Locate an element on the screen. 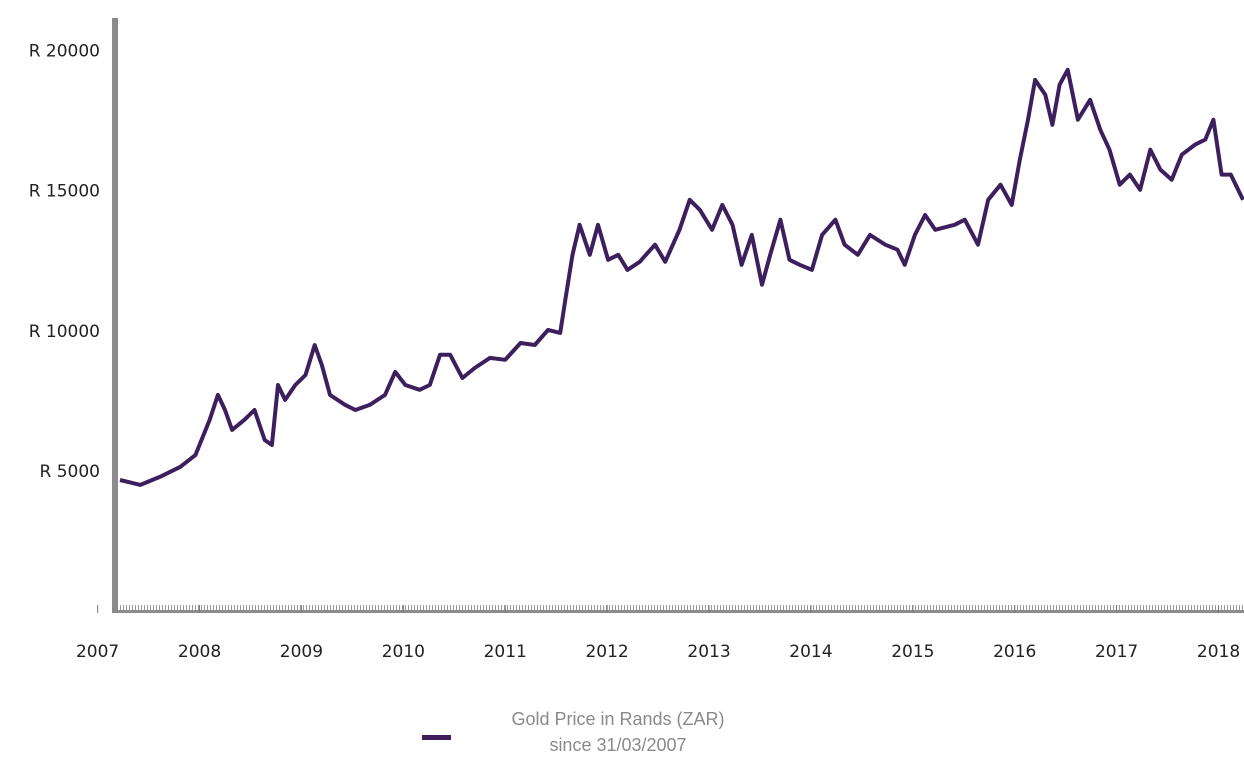 The width and height of the screenshot is (1244, 757). x-axis is located at coordinates (678, 611).